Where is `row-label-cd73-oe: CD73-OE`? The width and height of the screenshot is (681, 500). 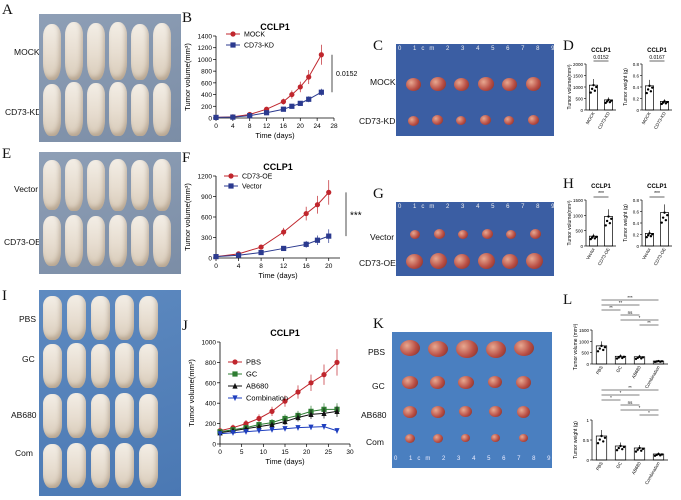 row-label-cd73-oe: CD73-OE is located at coordinates (22, 242).